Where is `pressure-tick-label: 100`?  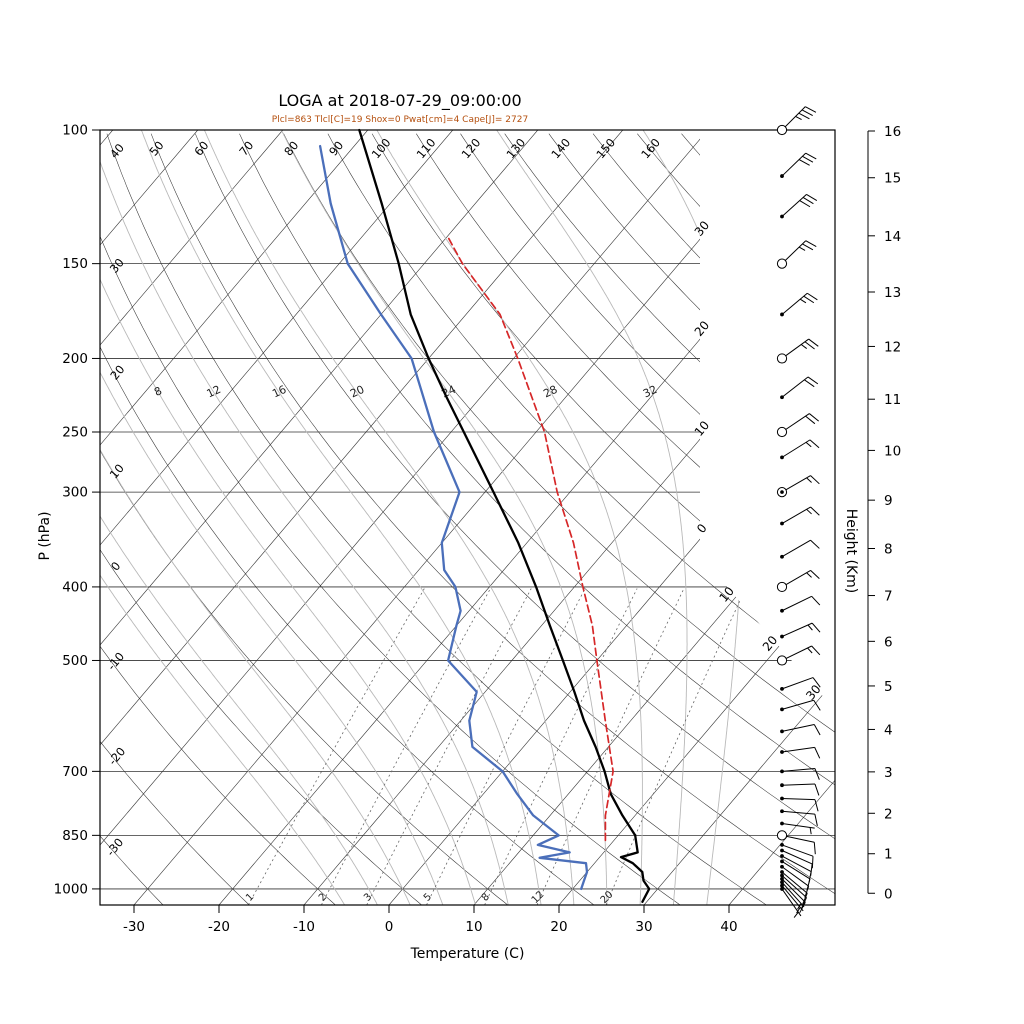
pressure-tick-label: 100 is located at coordinates (75, 131).